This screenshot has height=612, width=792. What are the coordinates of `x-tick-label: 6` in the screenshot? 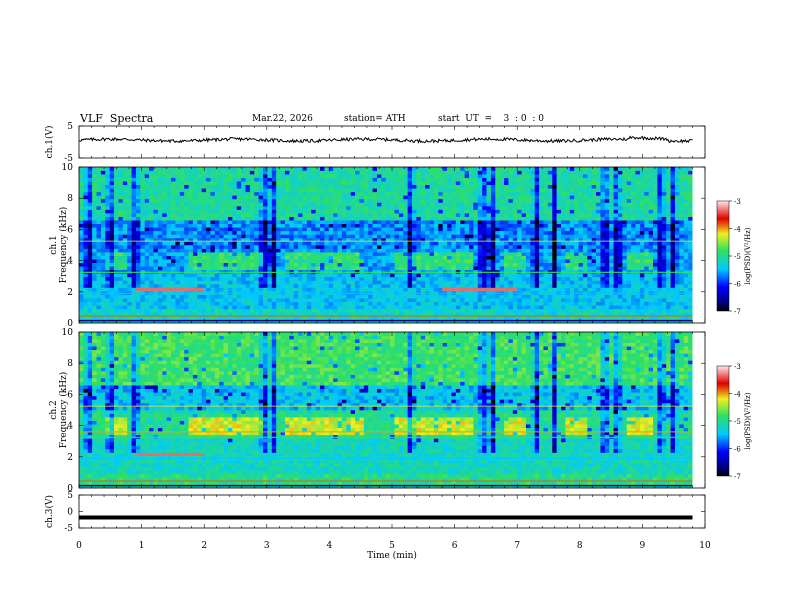 It's located at (455, 546).